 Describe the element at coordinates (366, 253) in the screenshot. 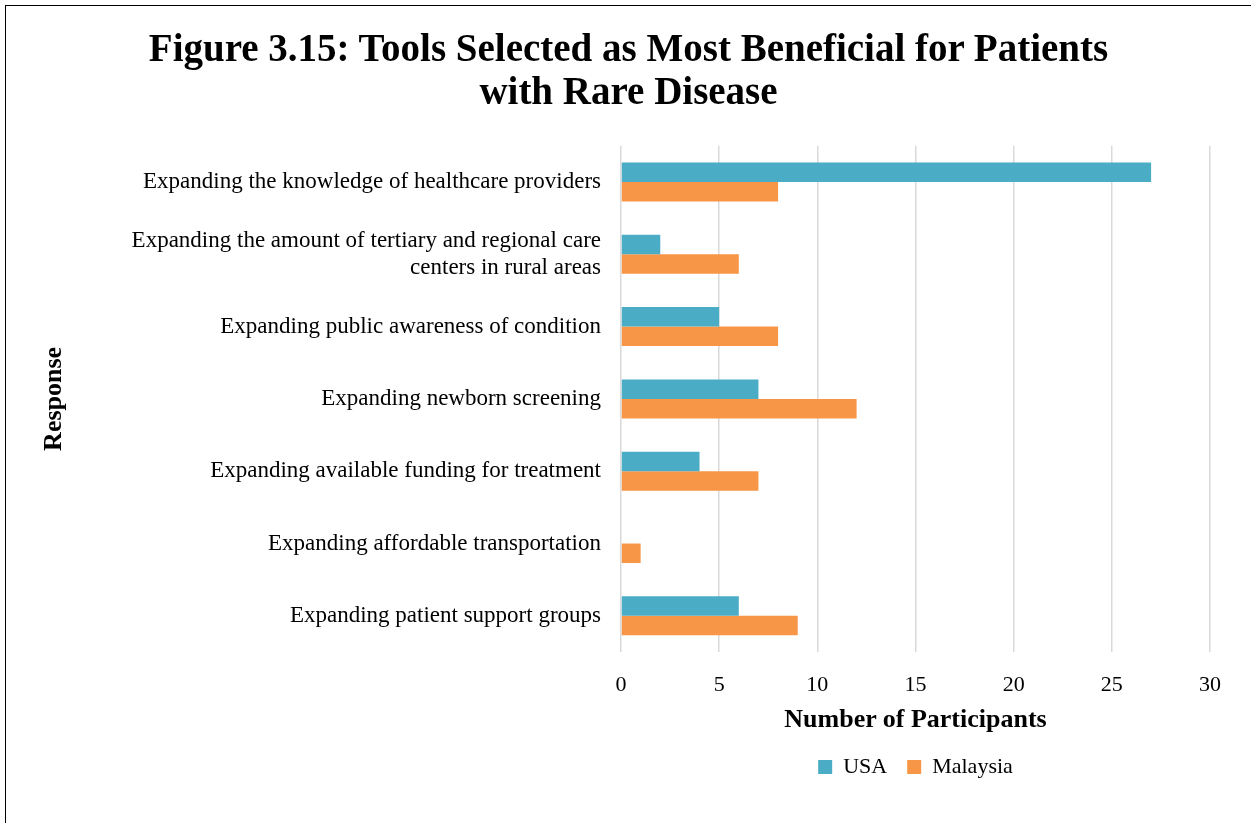

I see `y-tick-label: Expanding the amount of tertiary and regional care centers in rural areas` at that location.